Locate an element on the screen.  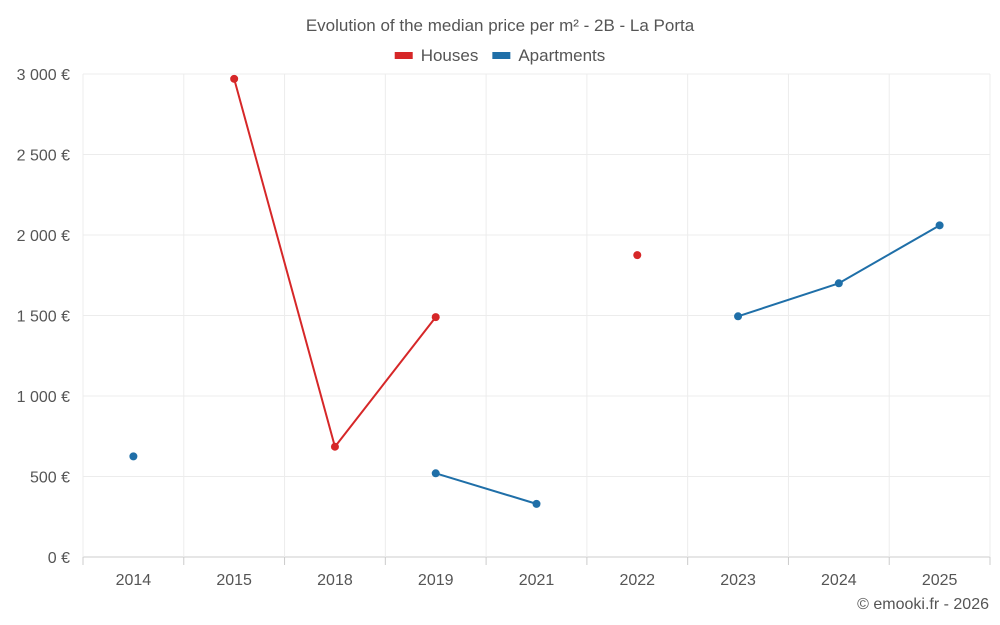
x-tick-label: 2015 is located at coordinates (234, 580).